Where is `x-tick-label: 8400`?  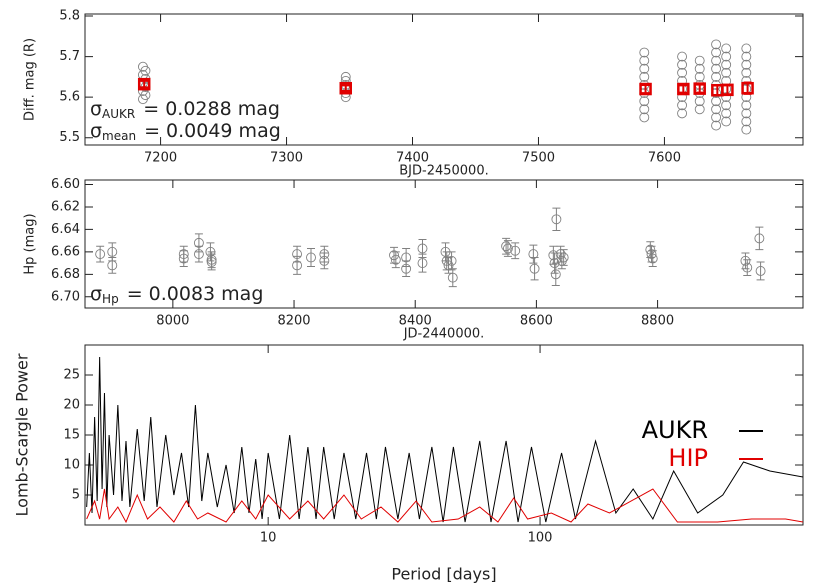
x-tick-label: 8400 is located at coordinates (415, 321).